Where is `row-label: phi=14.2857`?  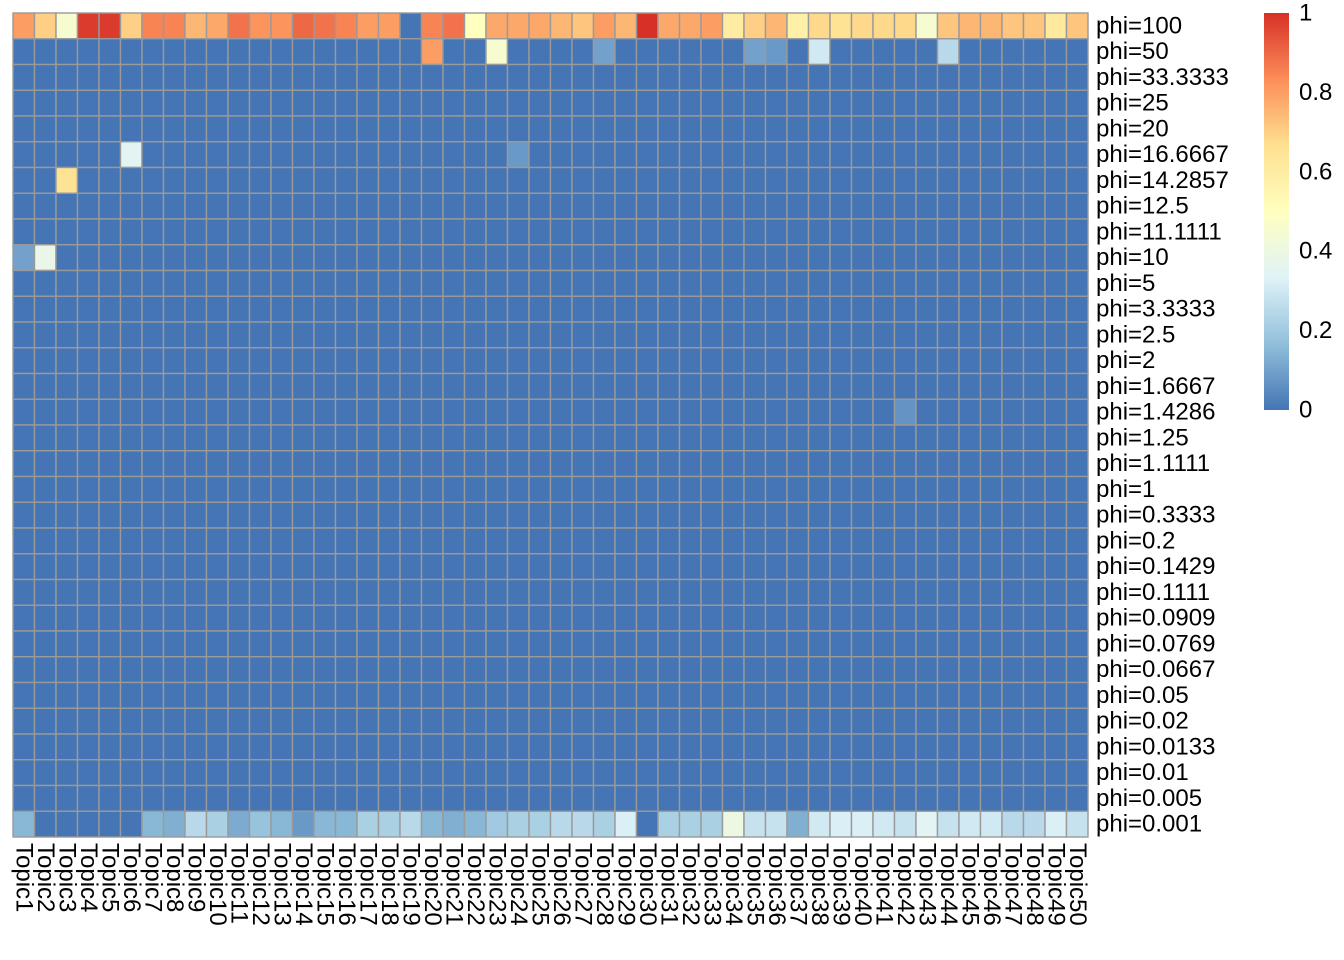 row-label: phi=14.2857 is located at coordinates (1162, 180).